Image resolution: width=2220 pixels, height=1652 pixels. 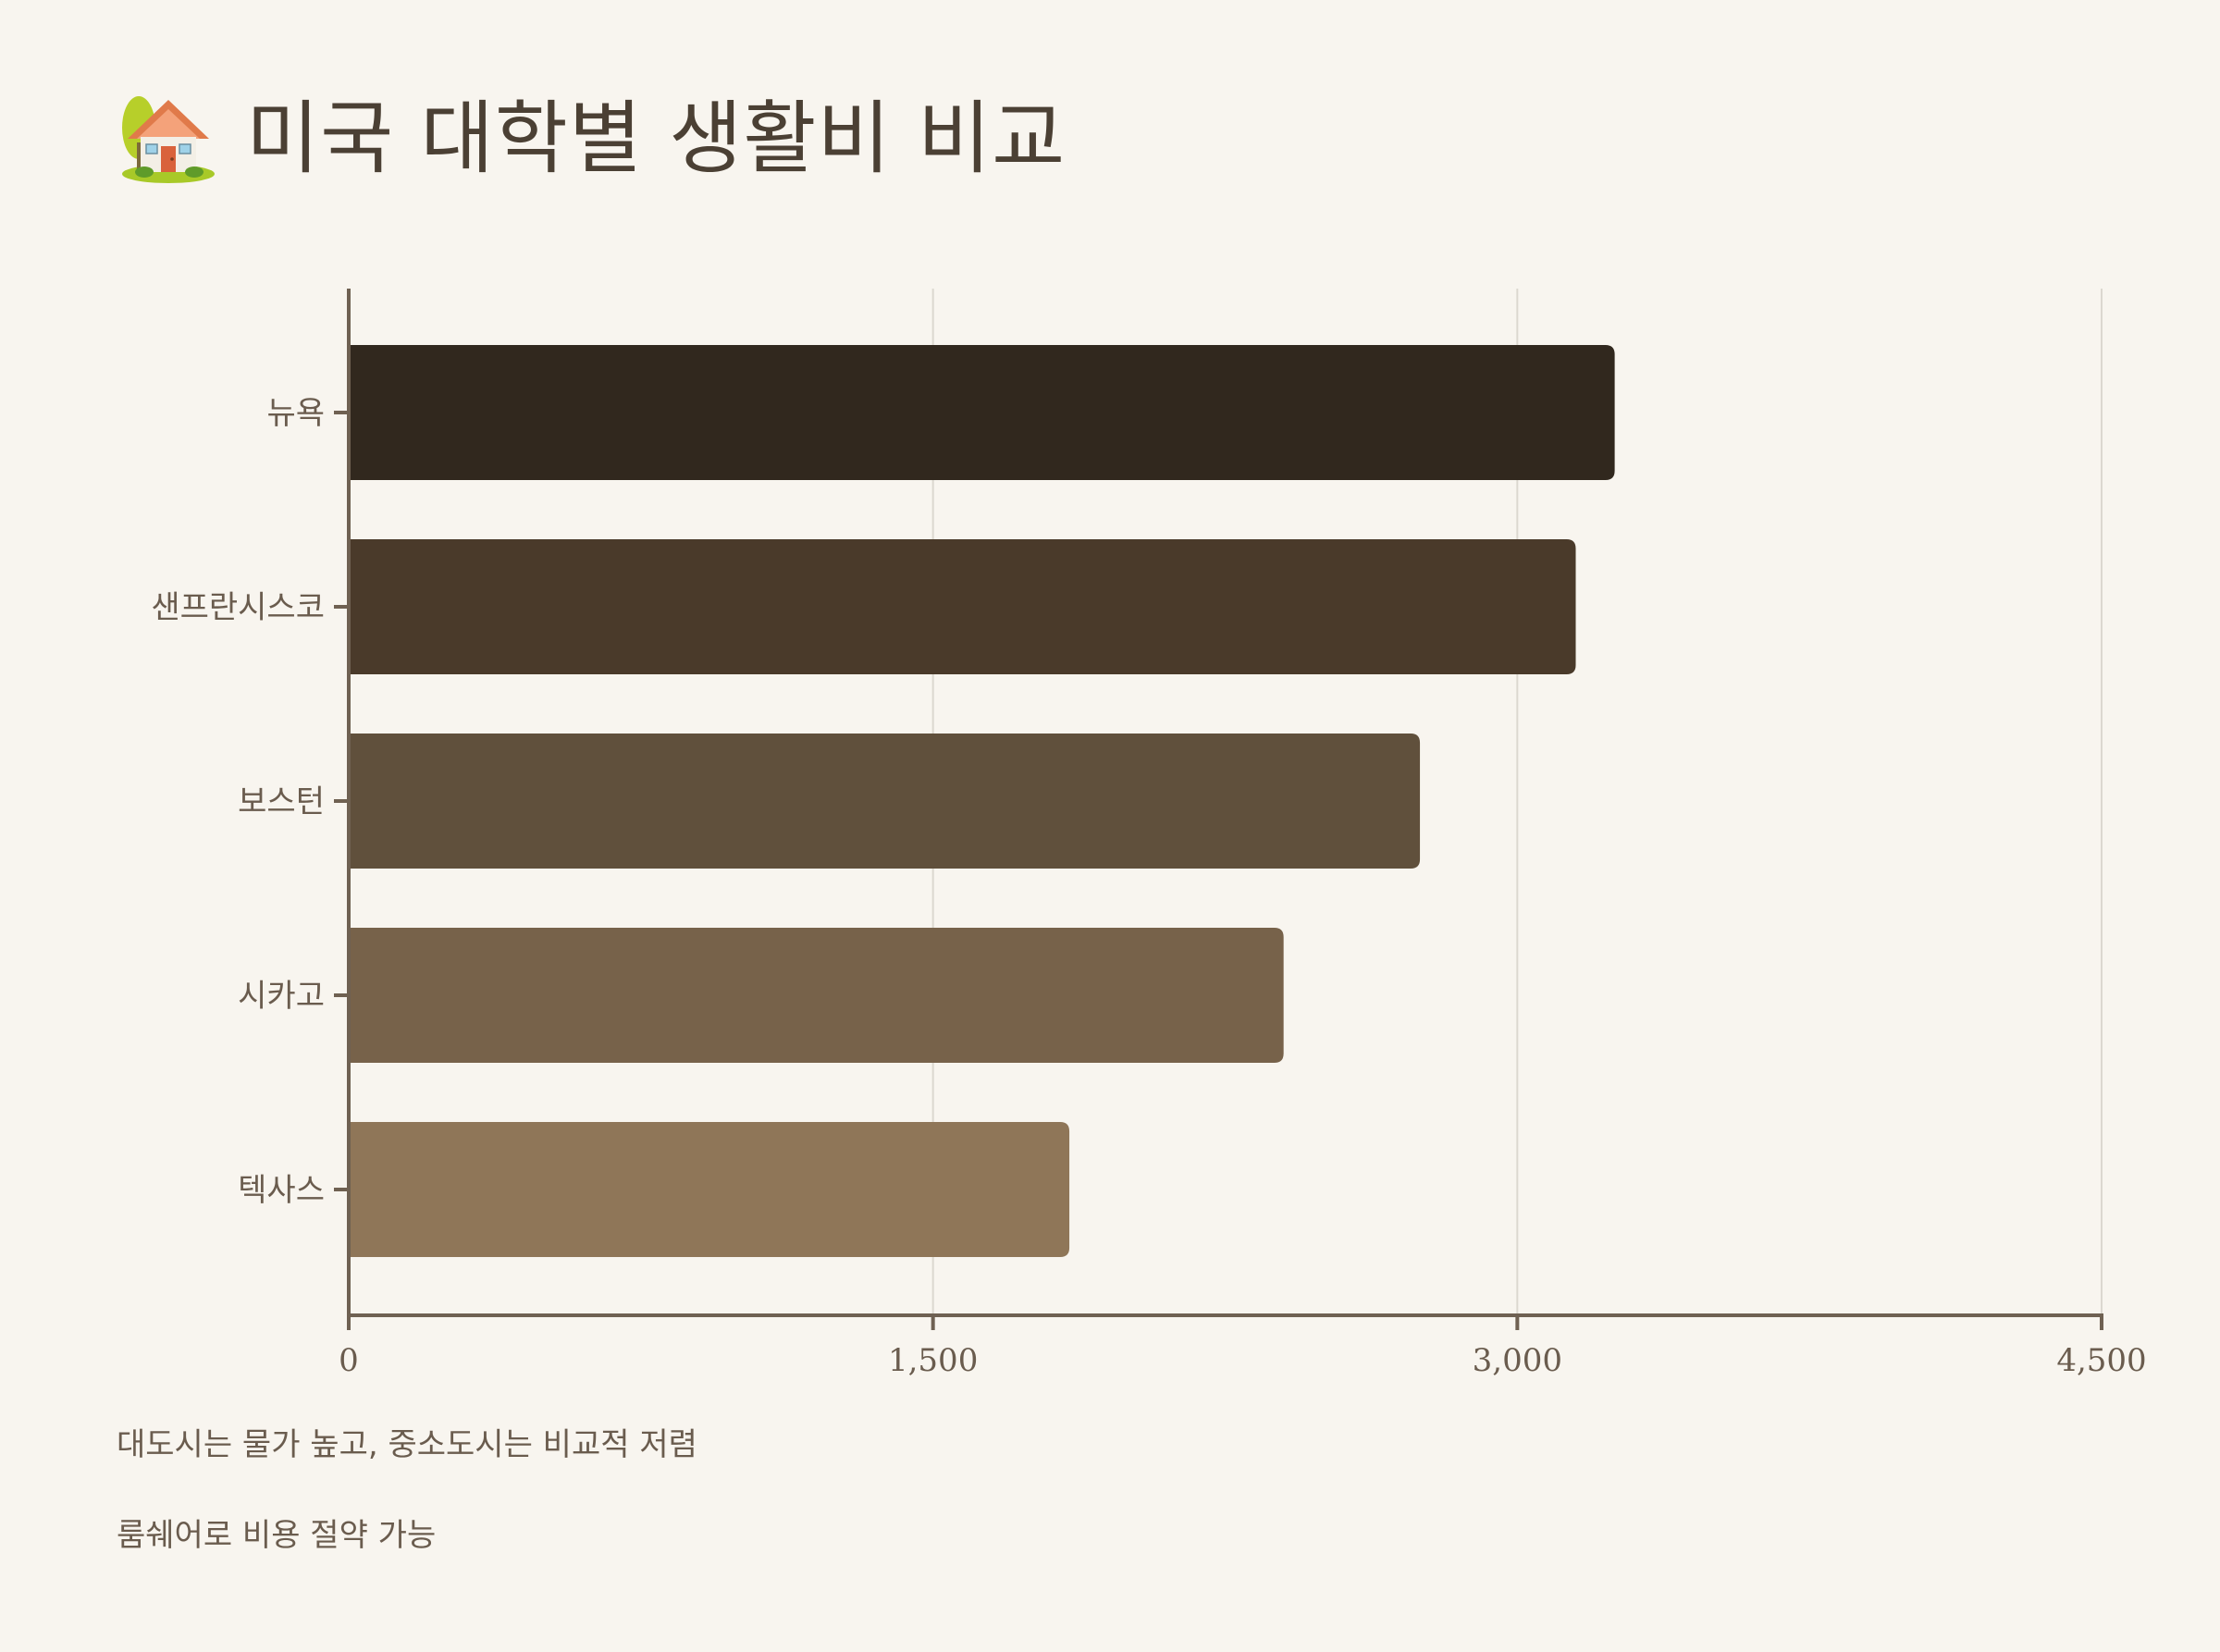 What do you see at coordinates (1518, 1360) in the screenshot?
I see `x-tick-label: 3,000` at bounding box center [1518, 1360].